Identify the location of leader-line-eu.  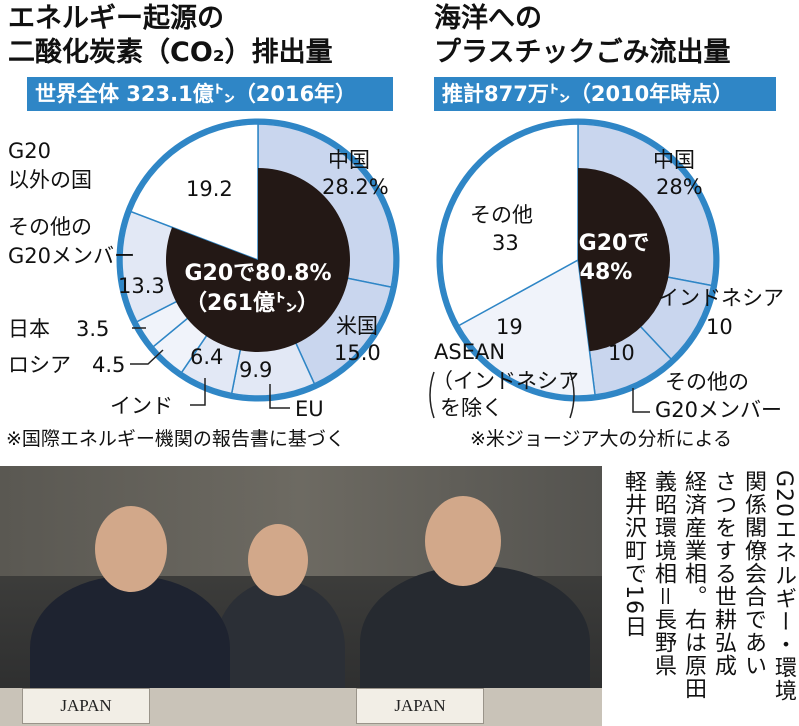
(279, 396).